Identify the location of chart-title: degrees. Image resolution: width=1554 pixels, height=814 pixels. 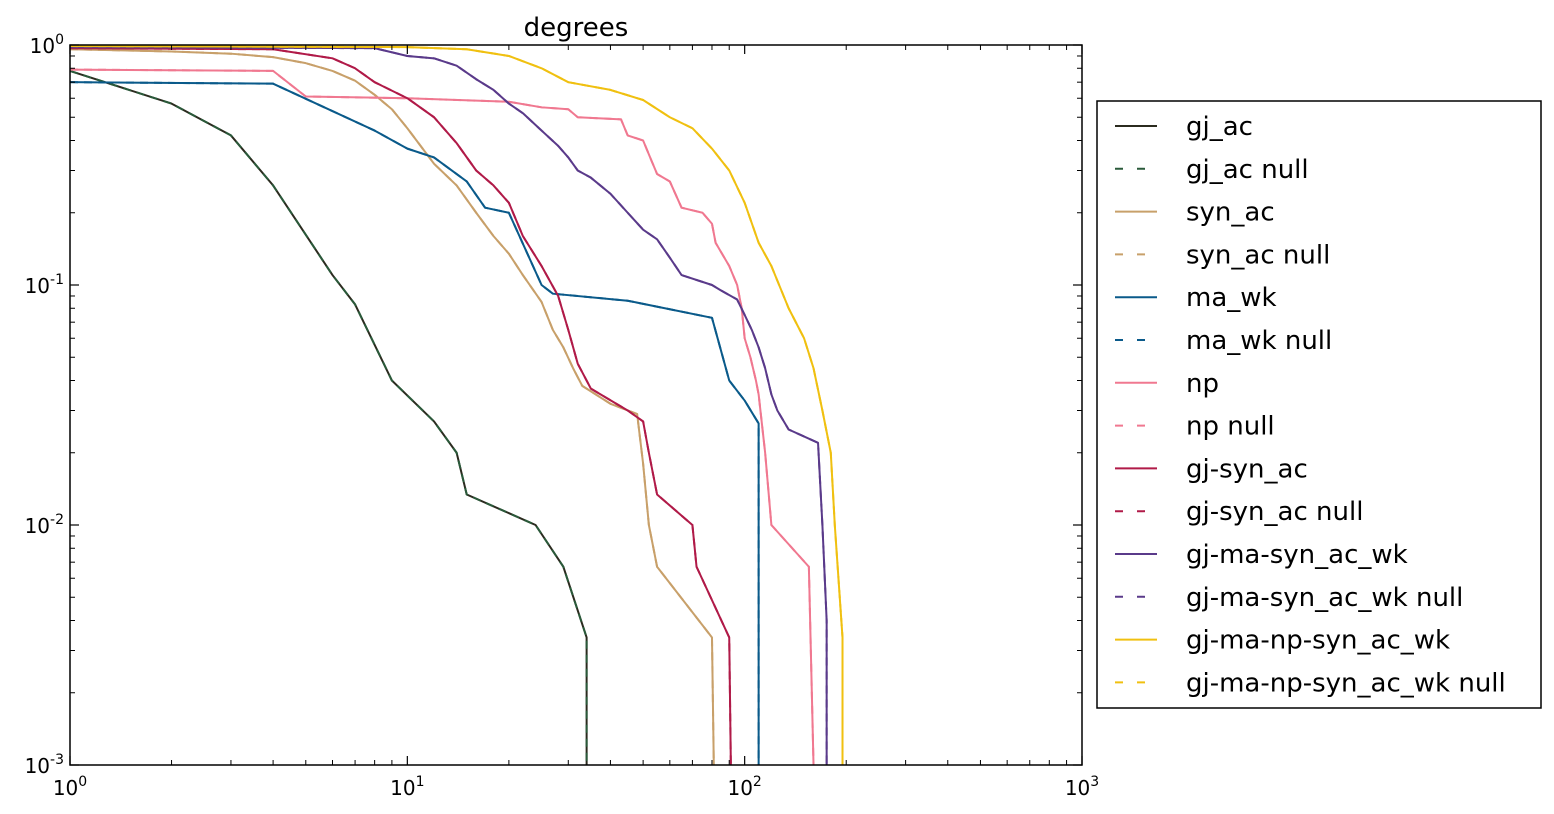
(576, 28).